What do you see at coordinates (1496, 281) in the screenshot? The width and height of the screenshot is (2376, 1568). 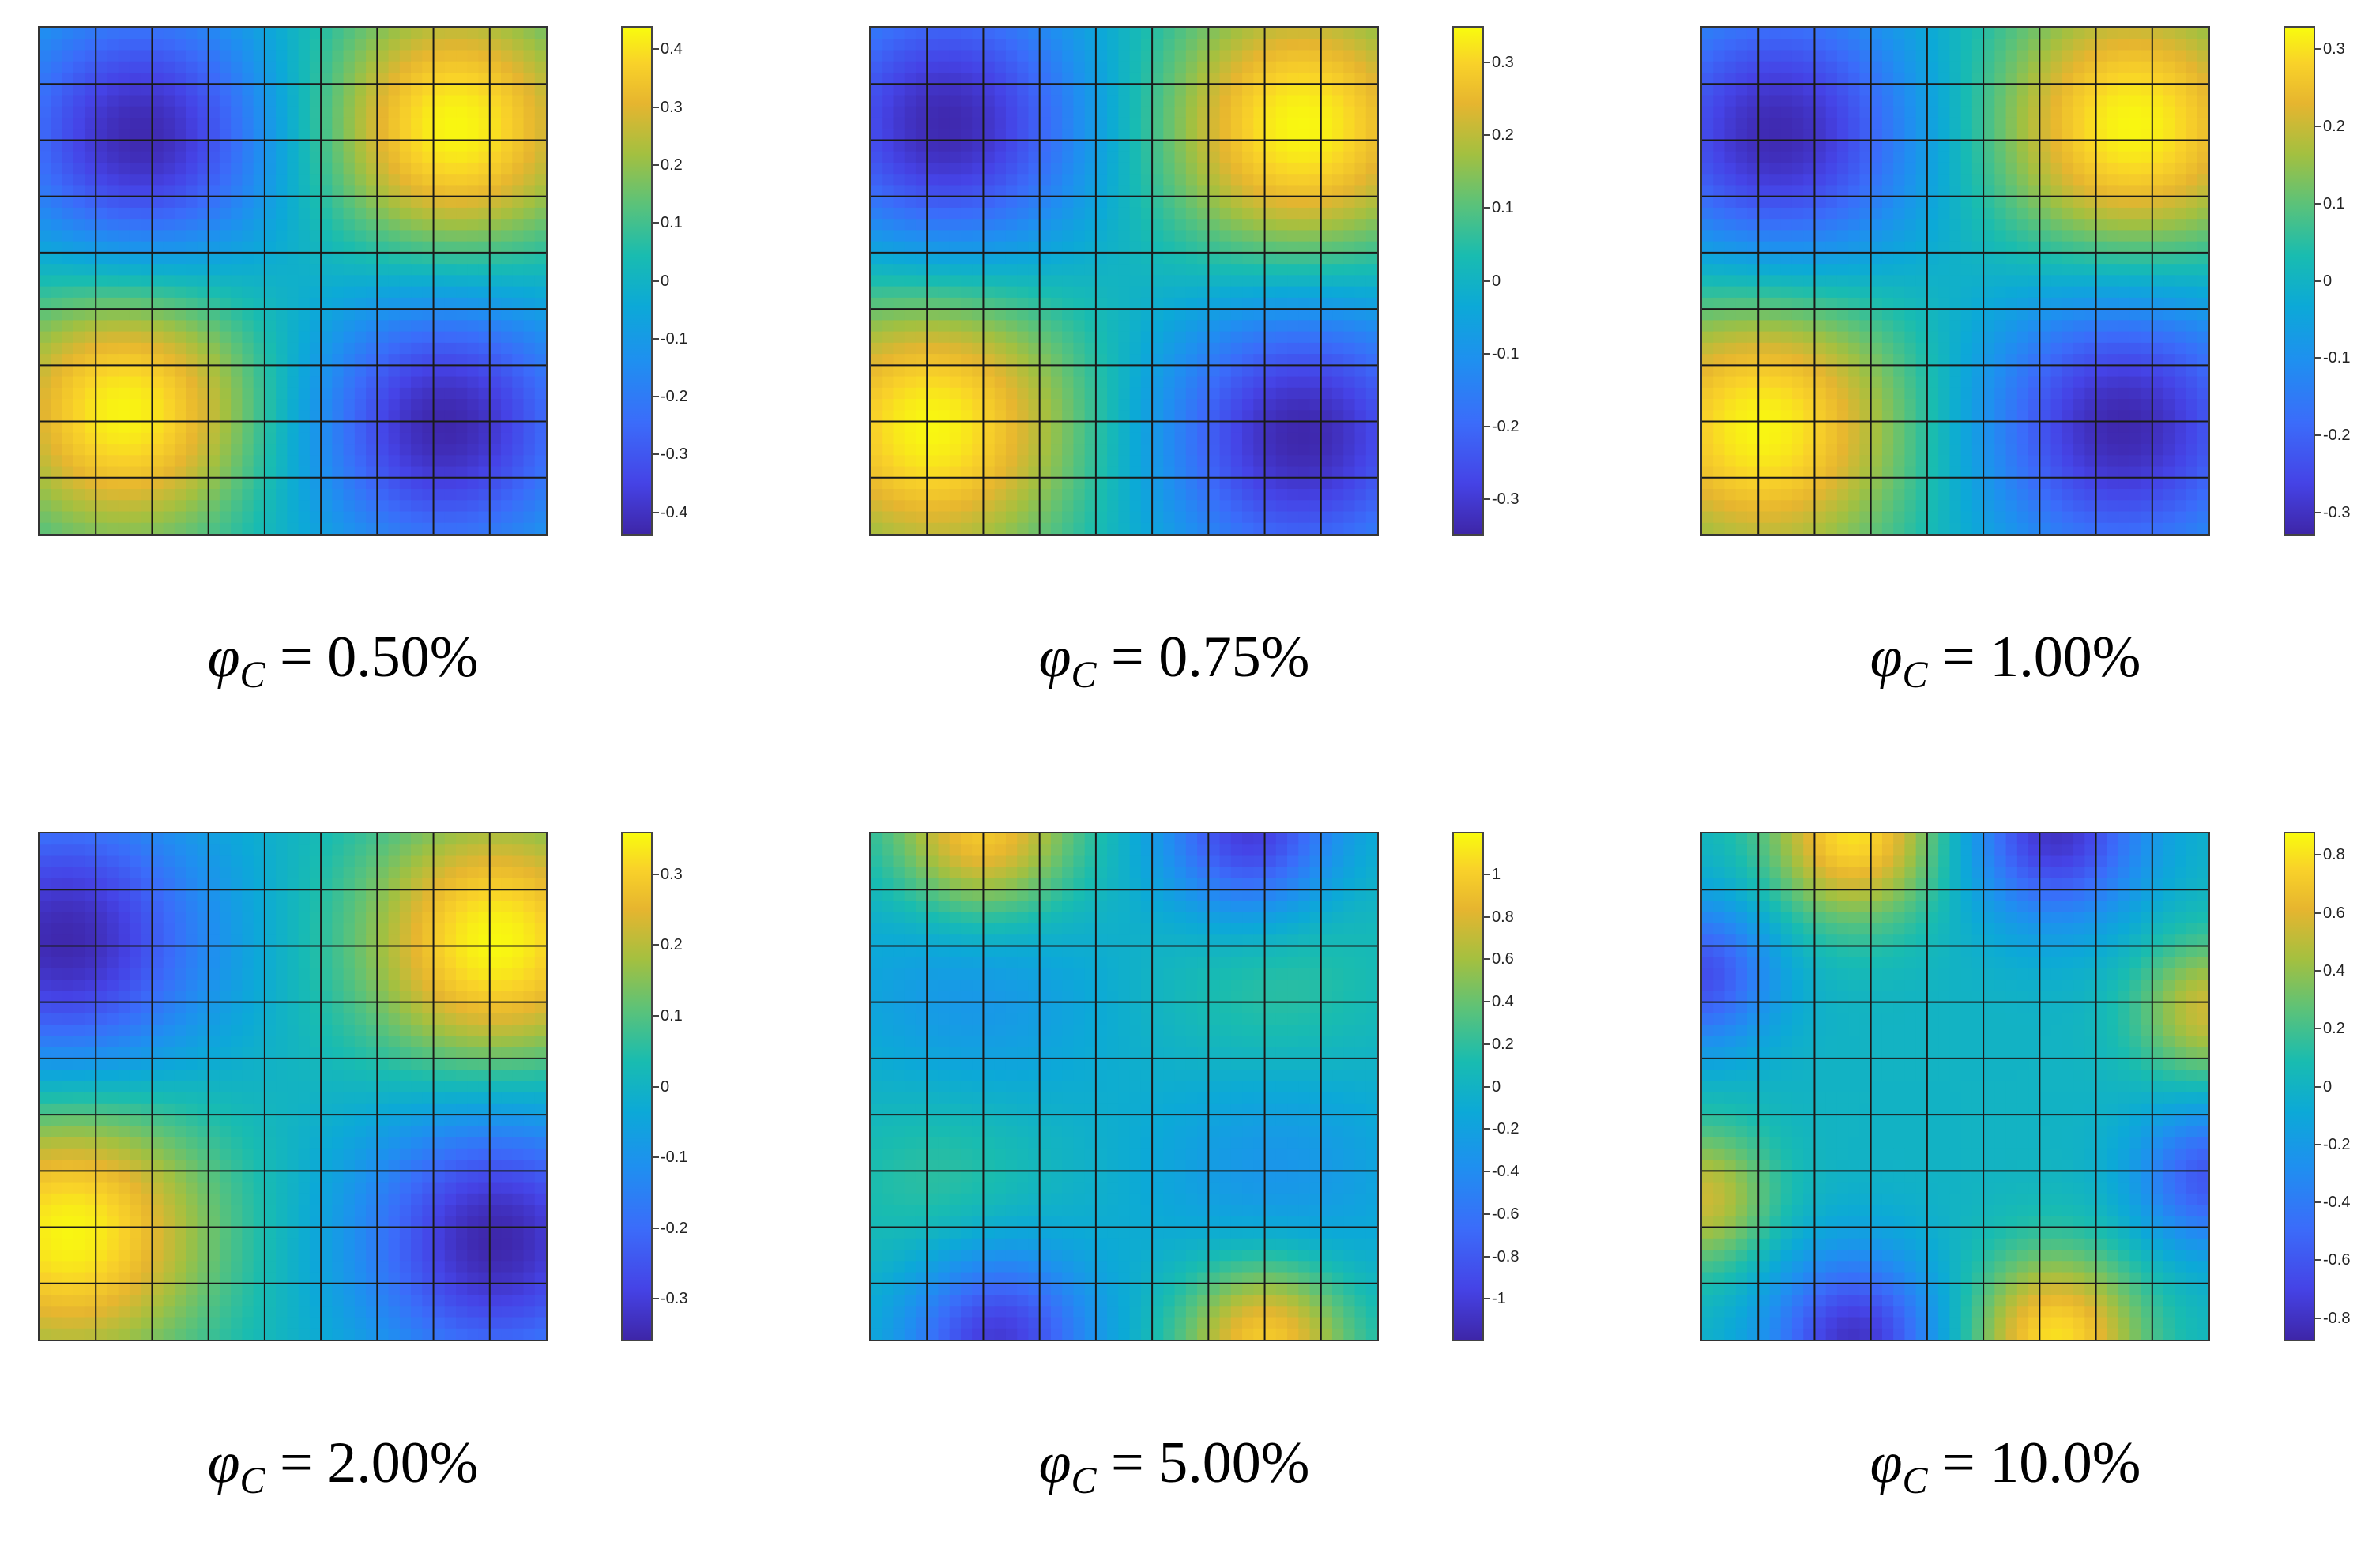 I see `tick-label: 0` at bounding box center [1496, 281].